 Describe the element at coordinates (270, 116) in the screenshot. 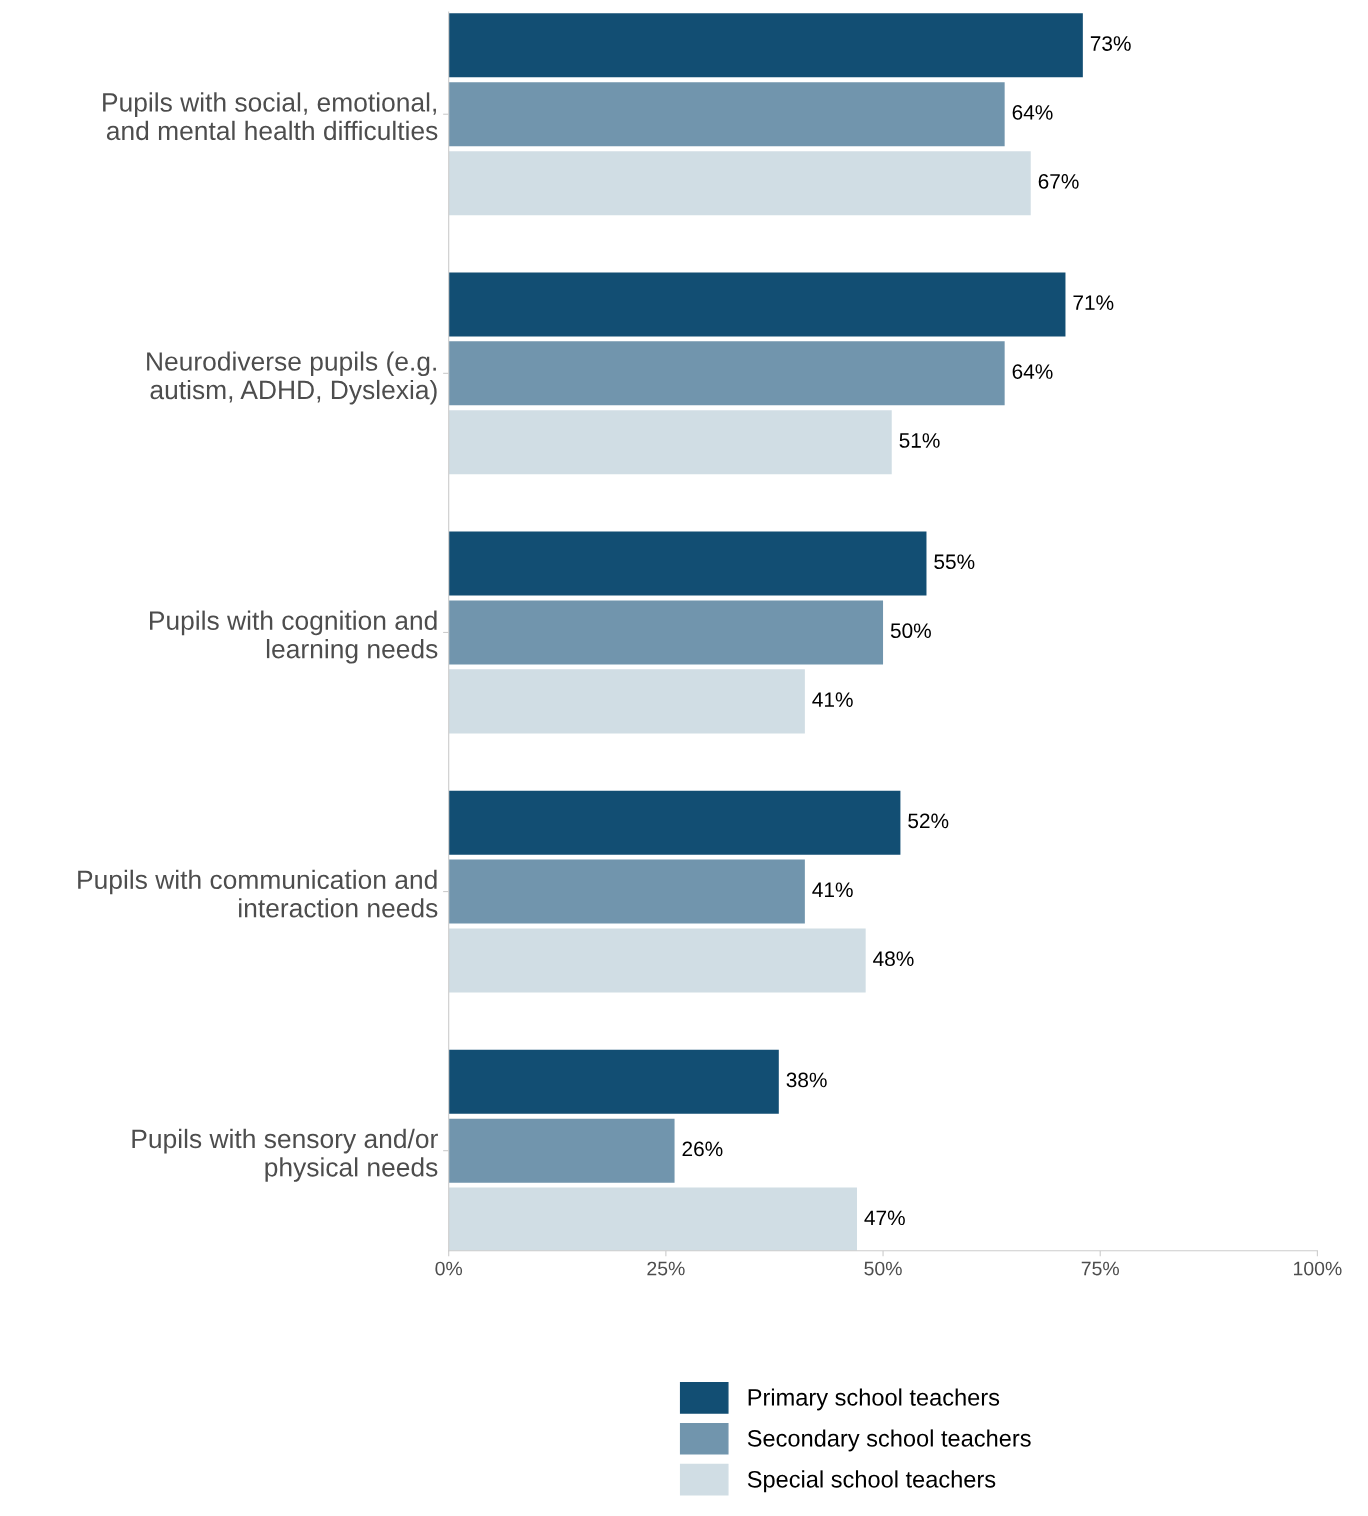

I see `y-tick-label: Pupils with social, emotional, and mental health difficulties` at that location.